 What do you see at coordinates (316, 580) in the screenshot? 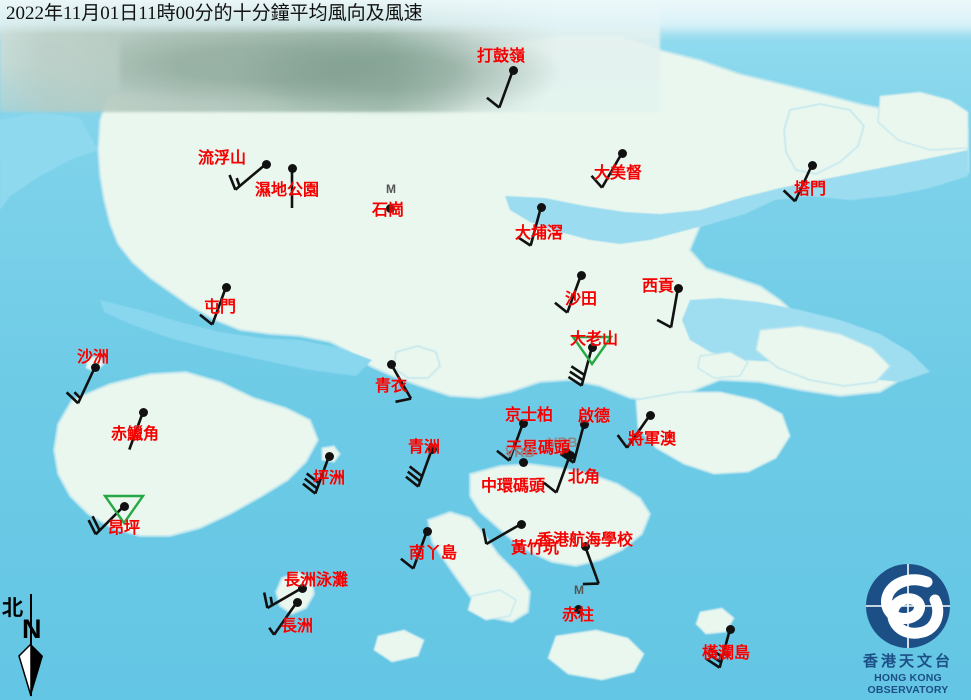
I see `station-name-label: 長洲泳灘` at bounding box center [316, 580].